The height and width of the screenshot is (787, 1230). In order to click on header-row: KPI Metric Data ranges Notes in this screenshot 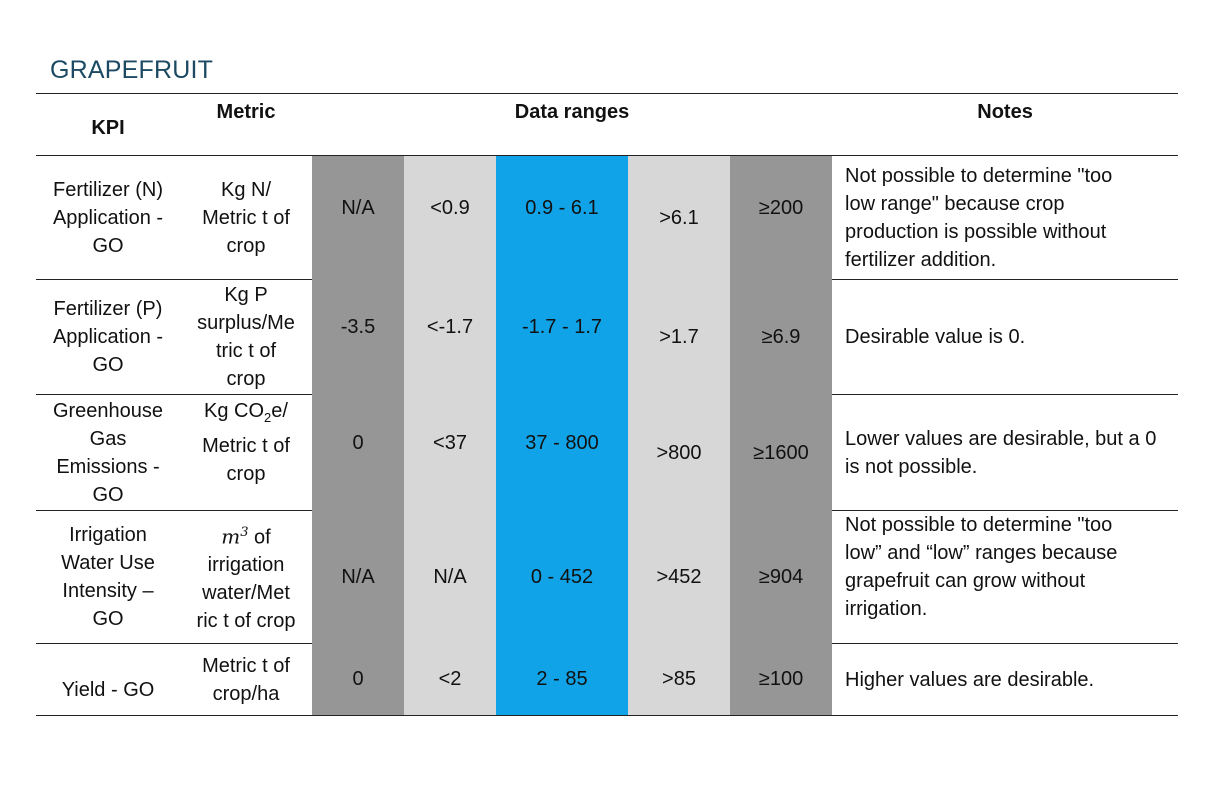, I will do `click(607, 124)`.